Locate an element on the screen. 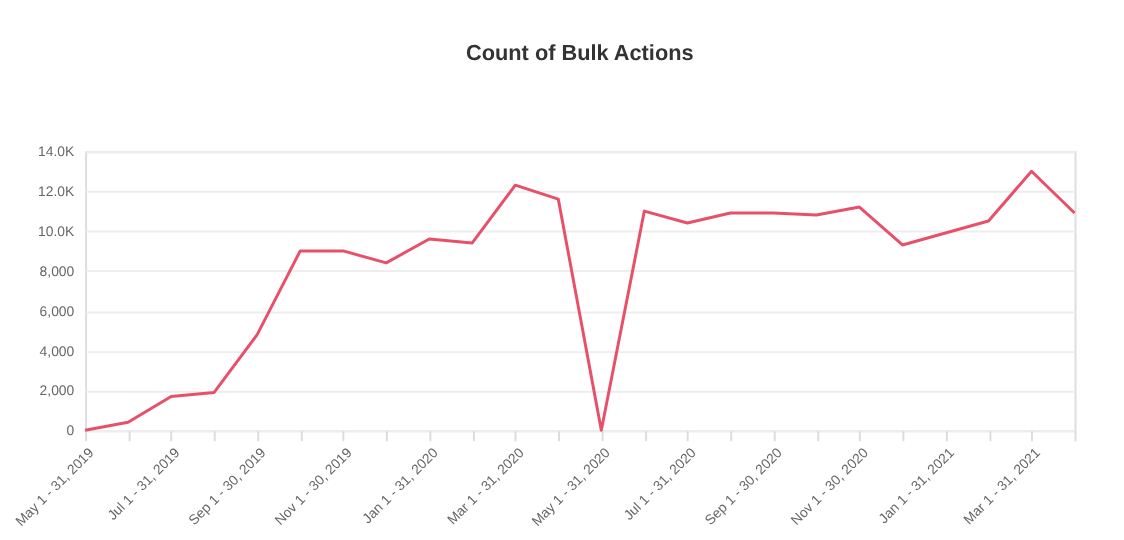 The image size is (1124, 540). chart-title: Count of Bulk Actions is located at coordinates (580, 54).